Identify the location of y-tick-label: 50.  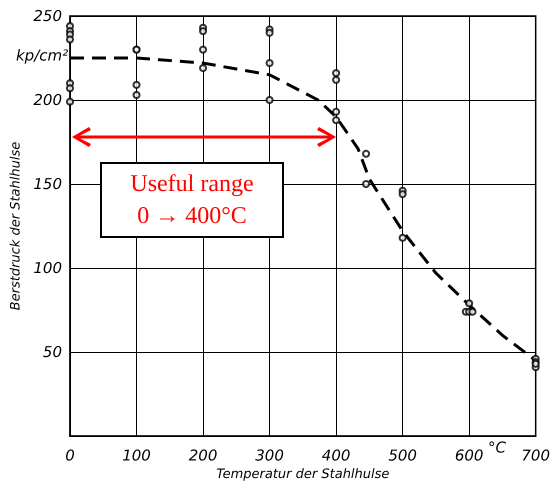
(52, 352).